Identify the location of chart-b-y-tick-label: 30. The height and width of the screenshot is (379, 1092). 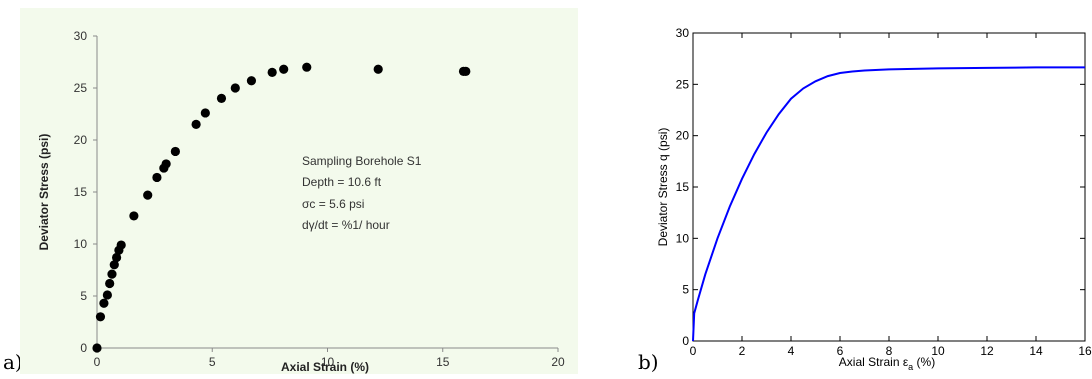
(683, 33).